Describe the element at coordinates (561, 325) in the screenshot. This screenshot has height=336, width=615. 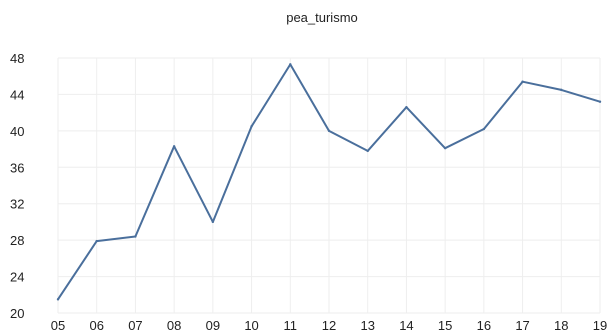
I see `x-tick-label: 18` at that location.